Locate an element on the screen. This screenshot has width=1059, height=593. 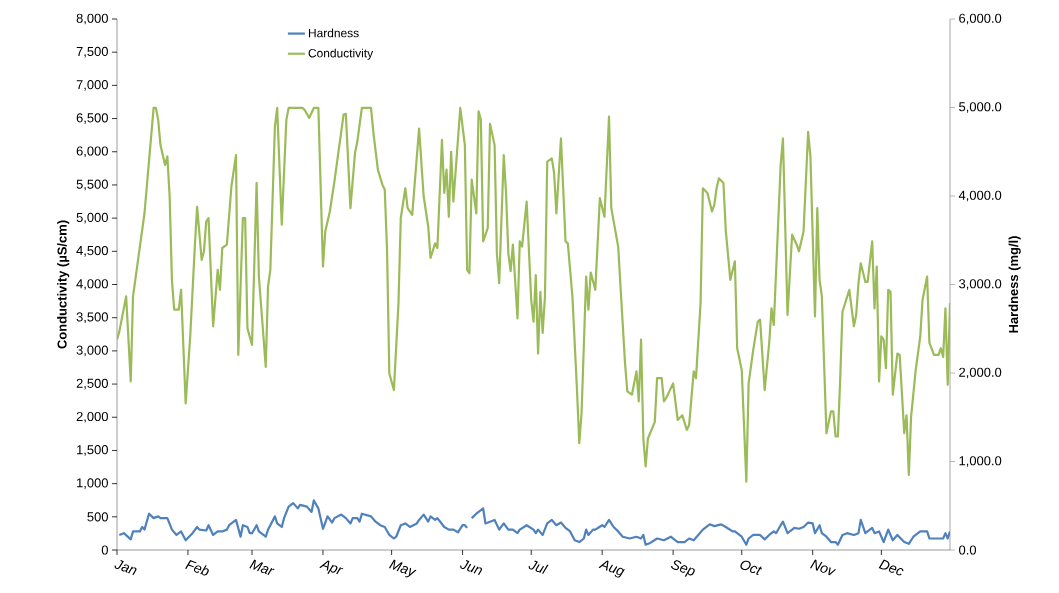
x-tick-label: Sep is located at coordinates (683, 568).